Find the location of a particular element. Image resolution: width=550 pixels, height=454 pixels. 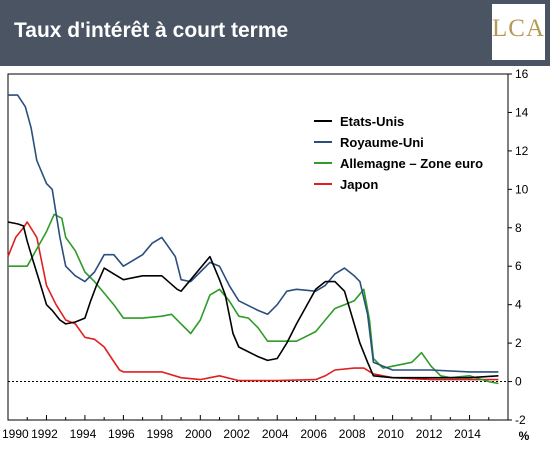

y-tick-label: 16 is located at coordinates (522, 74).